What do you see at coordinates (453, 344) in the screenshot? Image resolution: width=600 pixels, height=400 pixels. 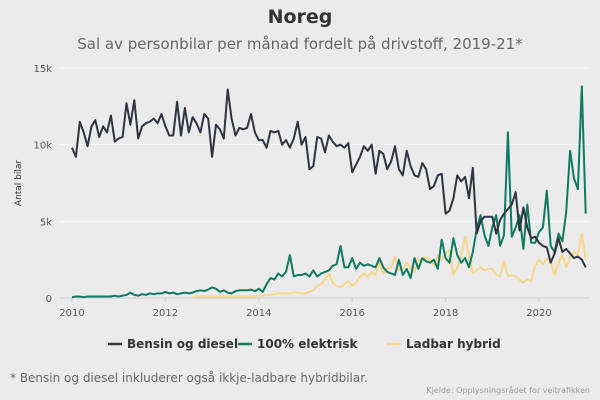 I see `legend-label: Ladbar hybrid` at bounding box center [453, 344].